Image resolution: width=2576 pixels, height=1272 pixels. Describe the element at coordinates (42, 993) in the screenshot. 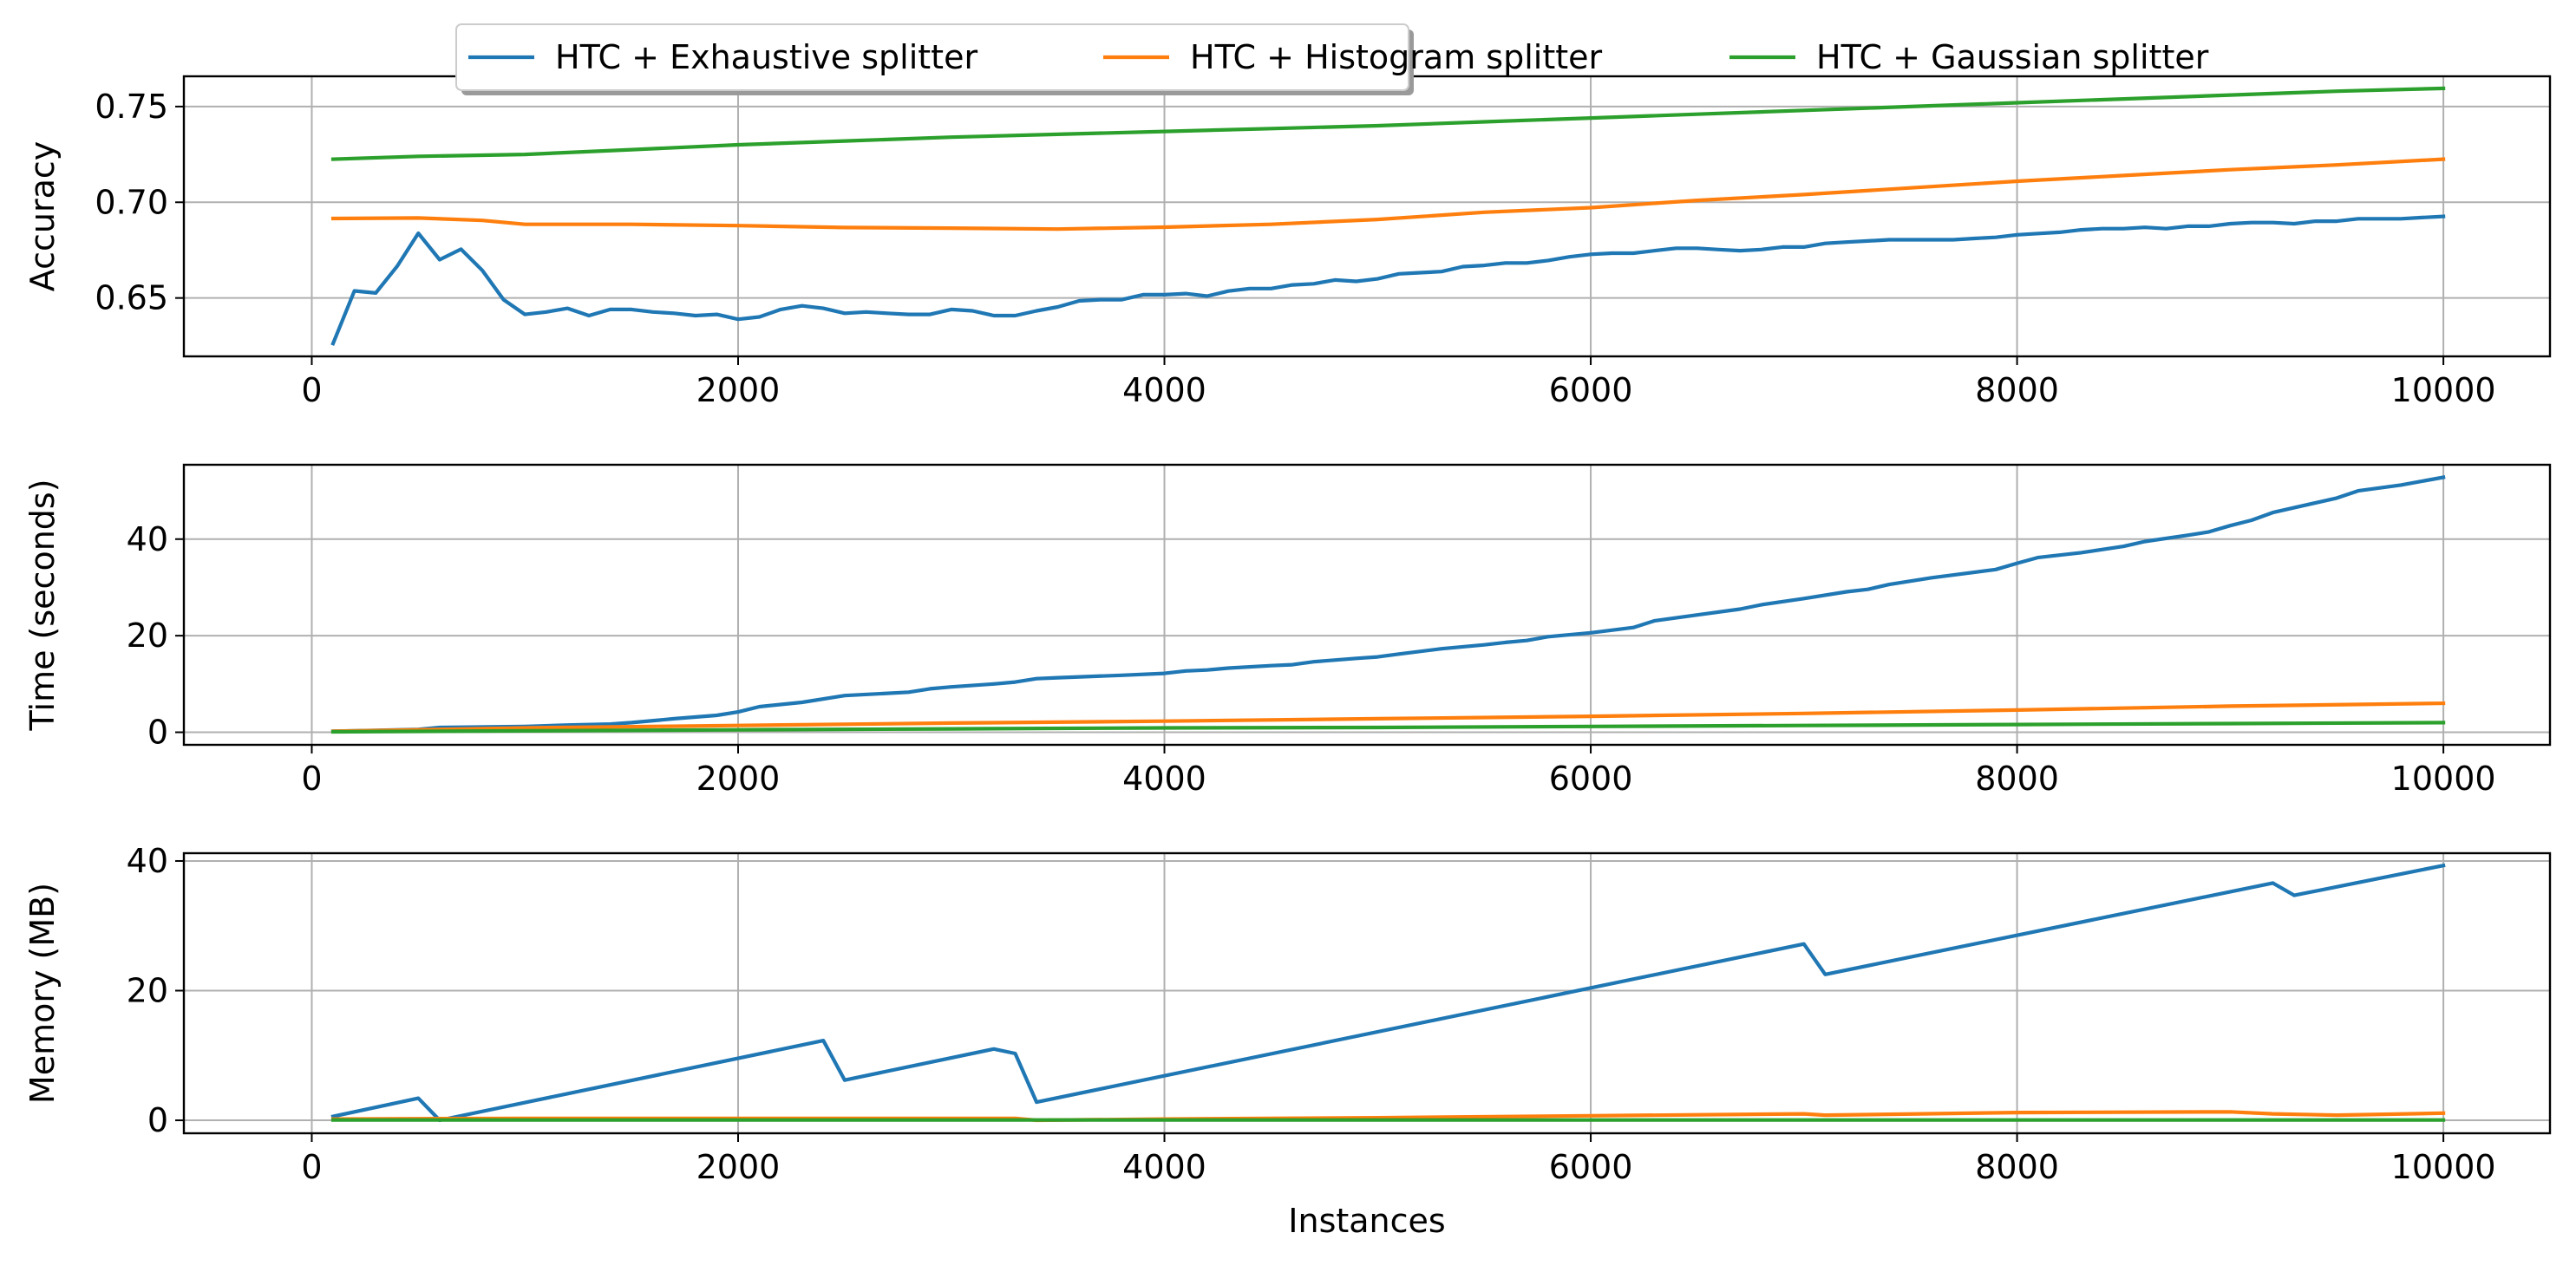

I see `y-axis-label: Memory (MB)` at that location.